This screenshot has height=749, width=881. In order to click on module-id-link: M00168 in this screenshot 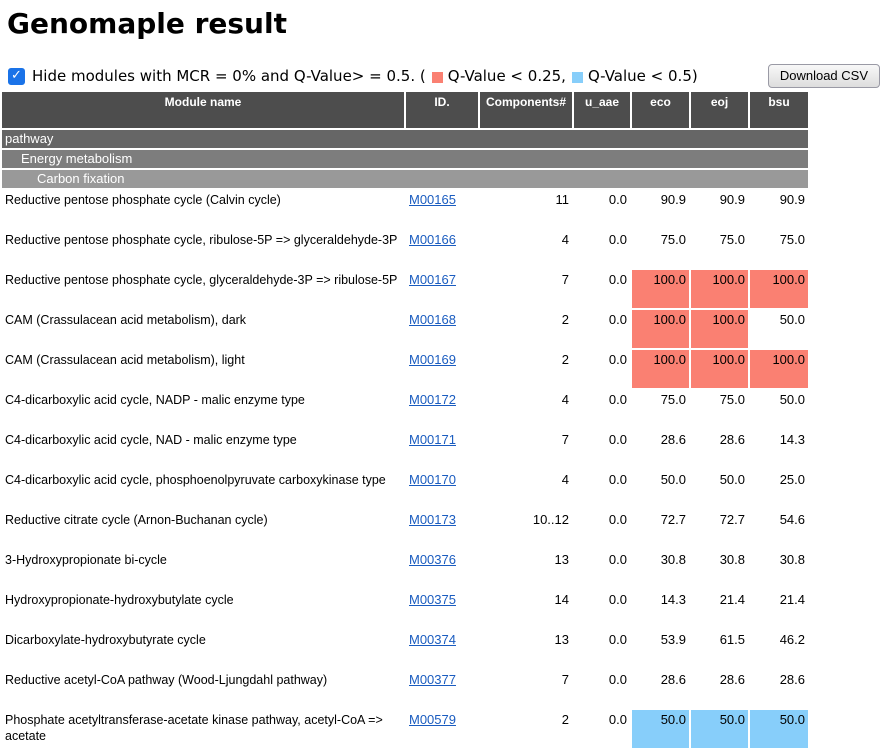, I will do `click(432, 320)`.